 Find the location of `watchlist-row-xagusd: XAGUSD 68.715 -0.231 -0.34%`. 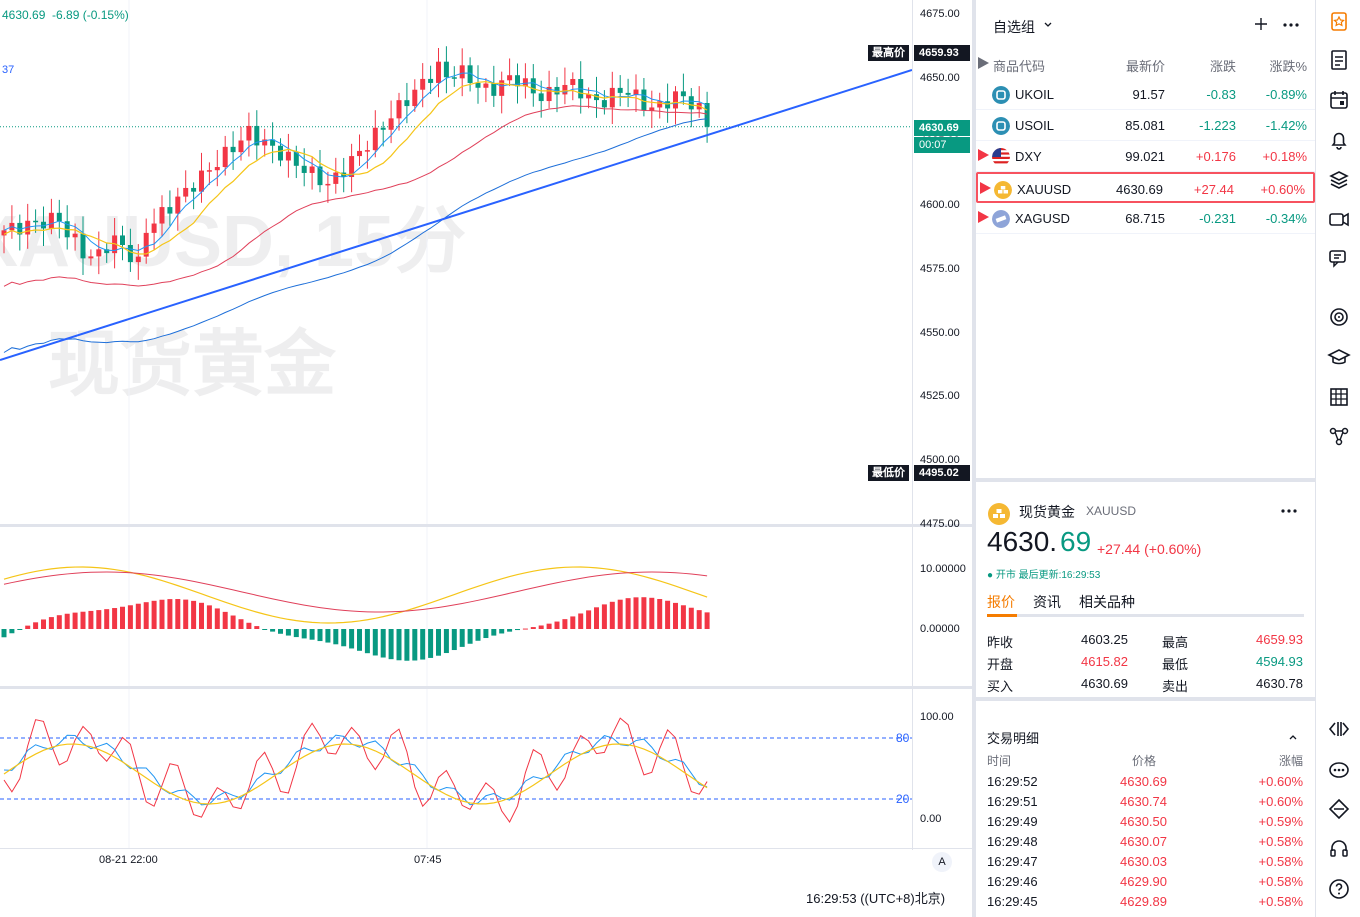

watchlist-row-xagusd: XAGUSD 68.715 -0.231 -0.34% is located at coordinates (1145, 218).